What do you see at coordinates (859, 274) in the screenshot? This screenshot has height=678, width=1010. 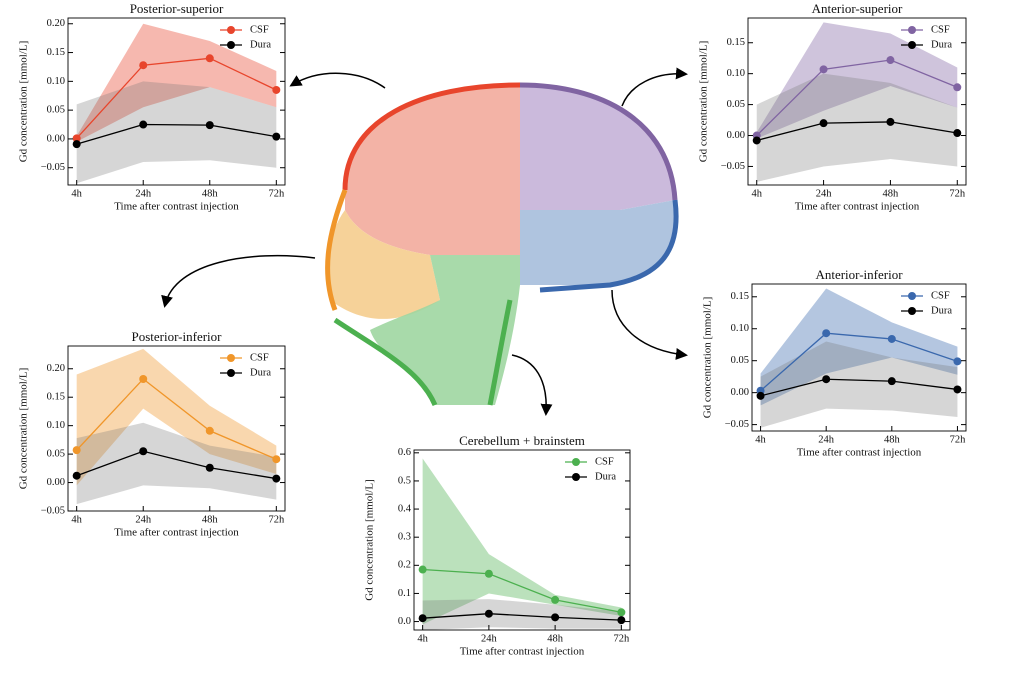 I see `chart-title: Anterior-inferior` at bounding box center [859, 274].